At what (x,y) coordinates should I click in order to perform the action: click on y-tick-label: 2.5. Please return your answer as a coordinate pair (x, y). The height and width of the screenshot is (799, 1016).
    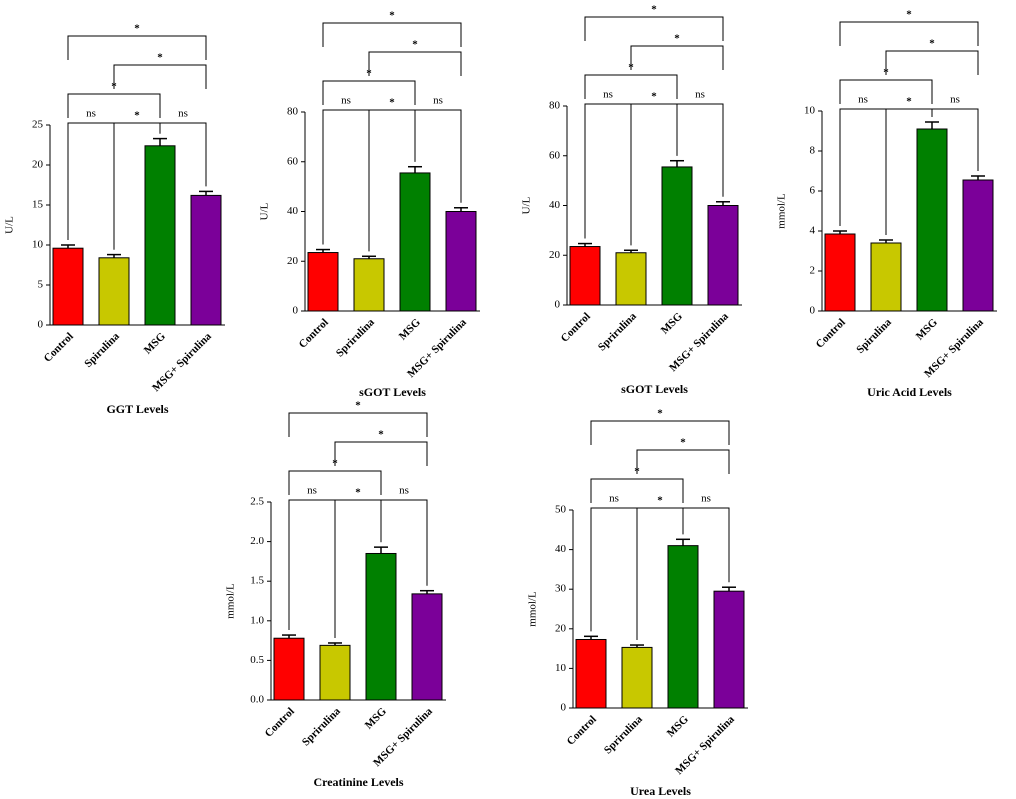
    Looking at the image, I should click on (257, 502).